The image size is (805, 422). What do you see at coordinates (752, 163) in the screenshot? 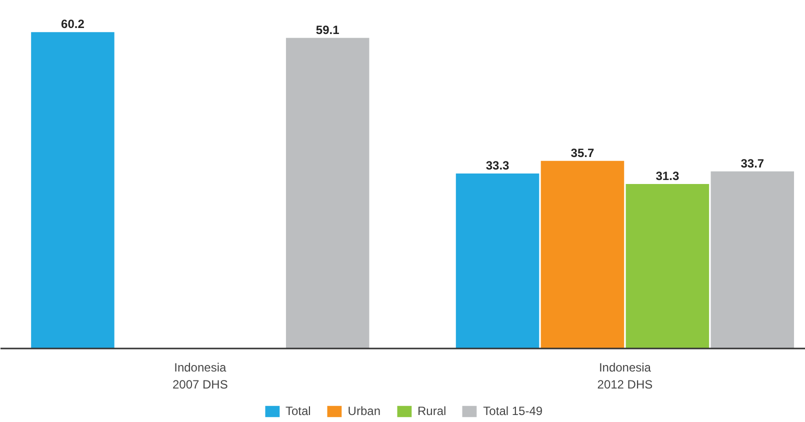
I see `data-label: 33.7` at bounding box center [752, 163].